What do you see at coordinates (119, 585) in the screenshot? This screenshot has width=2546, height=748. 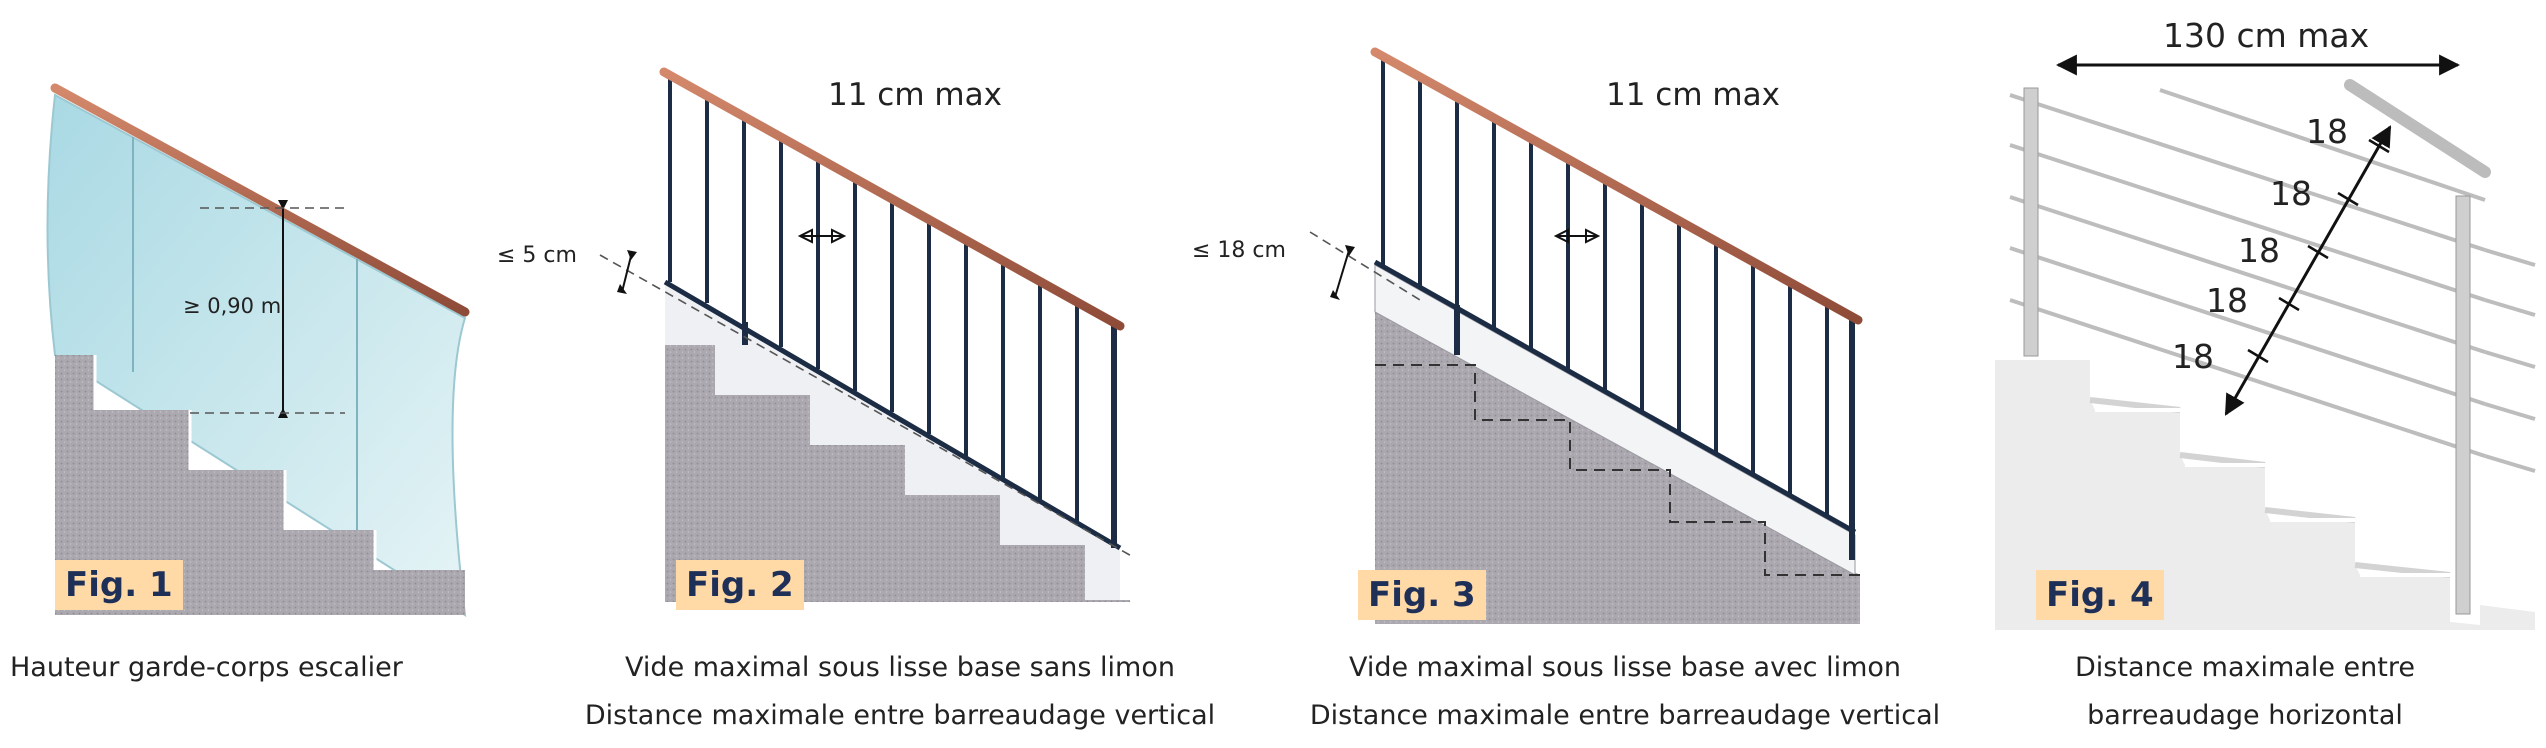 I see `fig1-badge: Fig. 1` at bounding box center [119, 585].